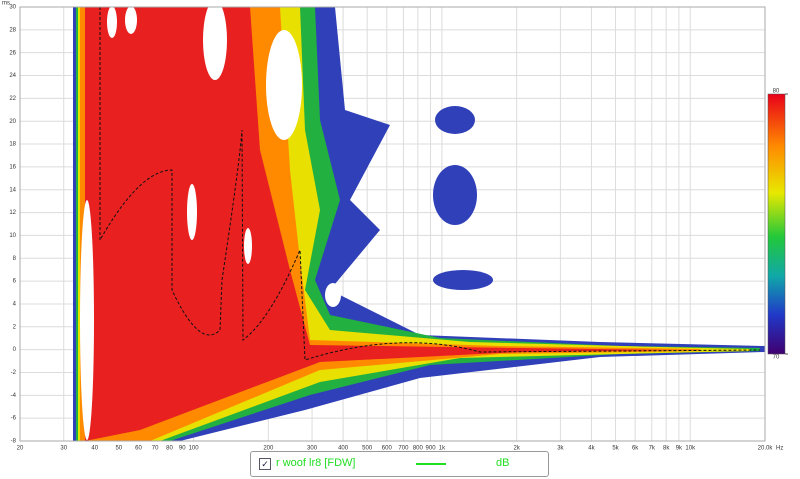 This screenshot has height=479, width=800. Describe the element at coordinates (12, 8) in the screenshot. I see `y-tick-label: 30` at that location.